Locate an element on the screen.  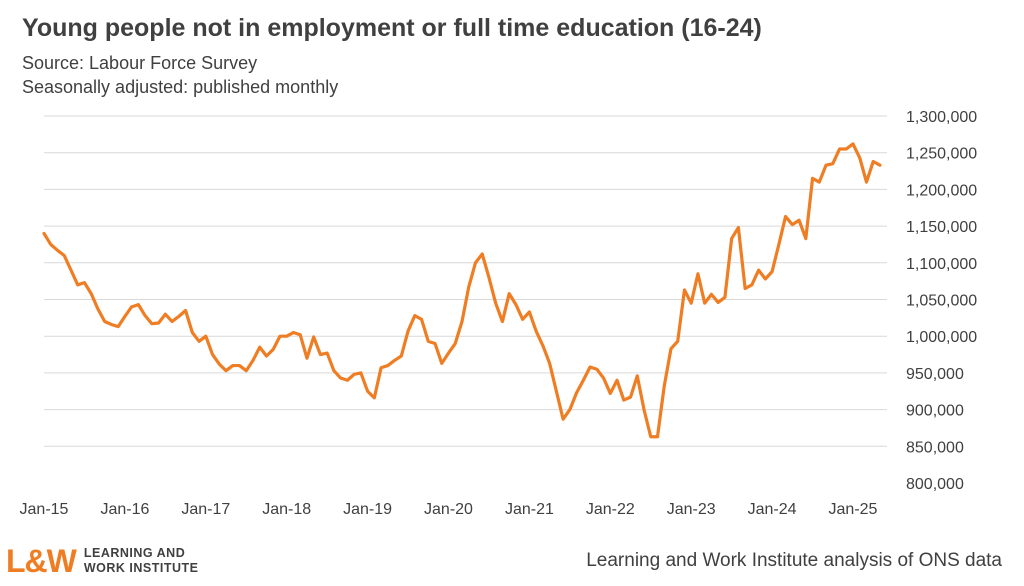
y-tick-label: 1,150,000 is located at coordinates (941, 227).